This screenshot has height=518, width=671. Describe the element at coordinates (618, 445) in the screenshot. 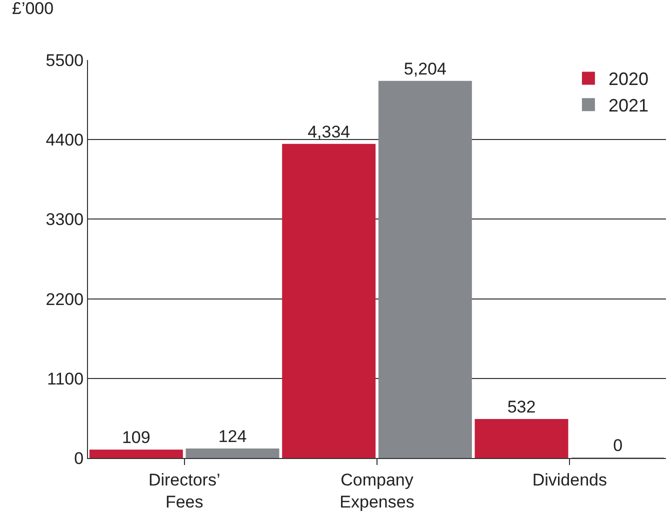

I see `data-label: 0` at that location.